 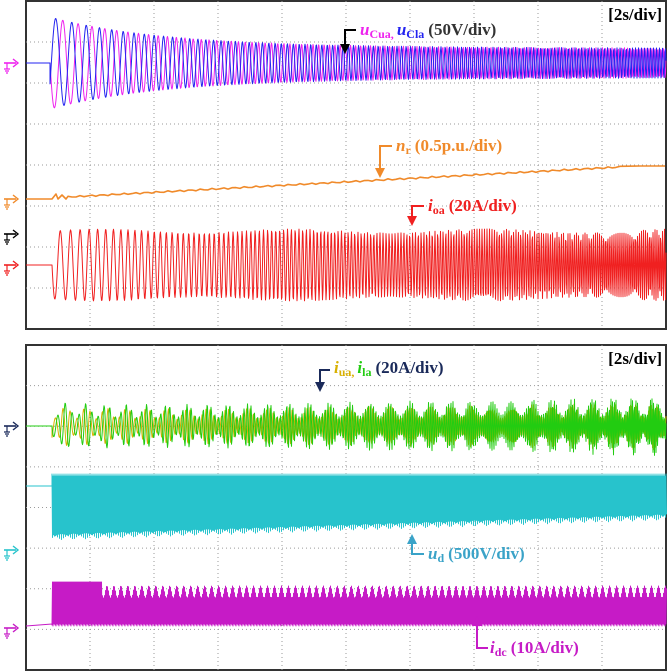 I want to click on arrowhead-nr, so click(x=380, y=173).